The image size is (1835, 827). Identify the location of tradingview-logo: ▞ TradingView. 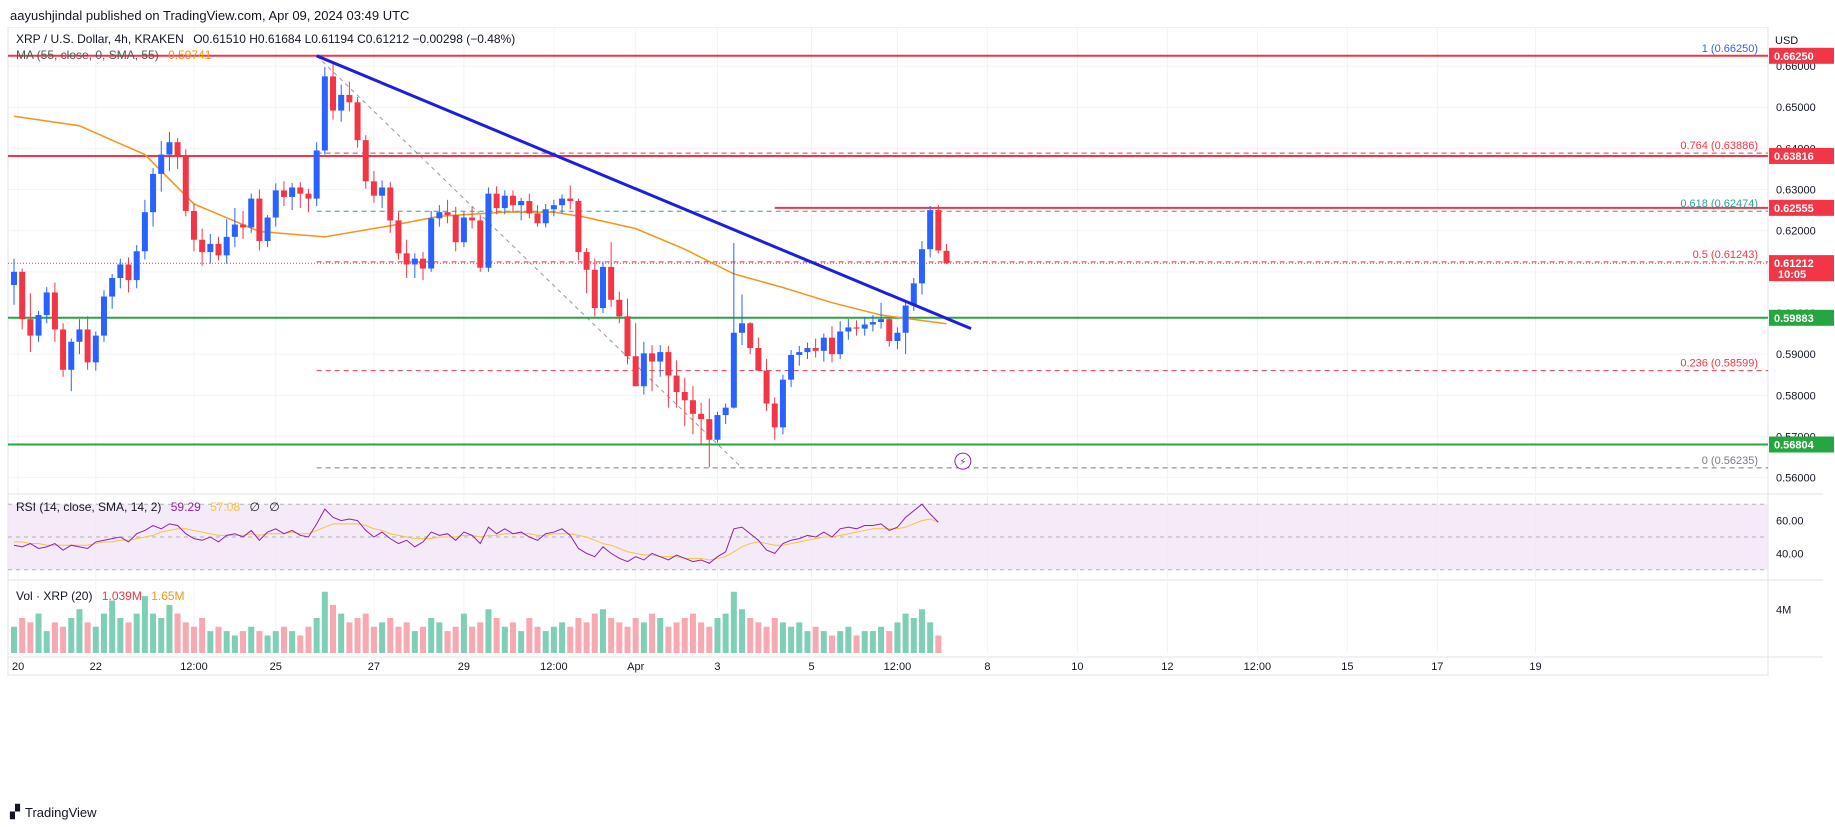
(53, 812).